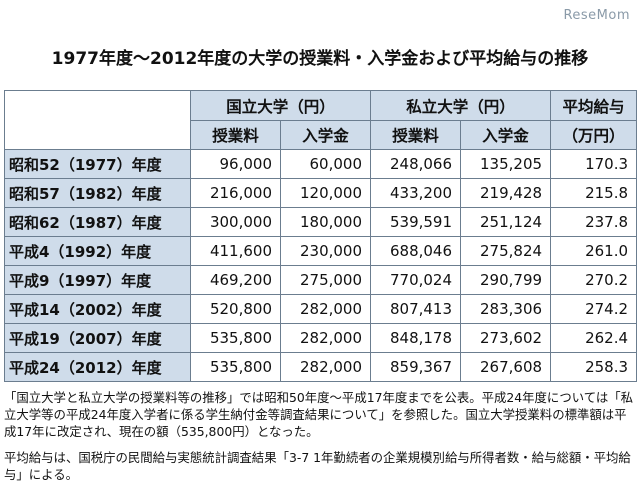  What do you see at coordinates (320, 59) in the screenshot?
I see `chart-title: 1977年度〜2012年度の大学の授業料・入学金および平均給与の推移` at bounding box center [320, 59].